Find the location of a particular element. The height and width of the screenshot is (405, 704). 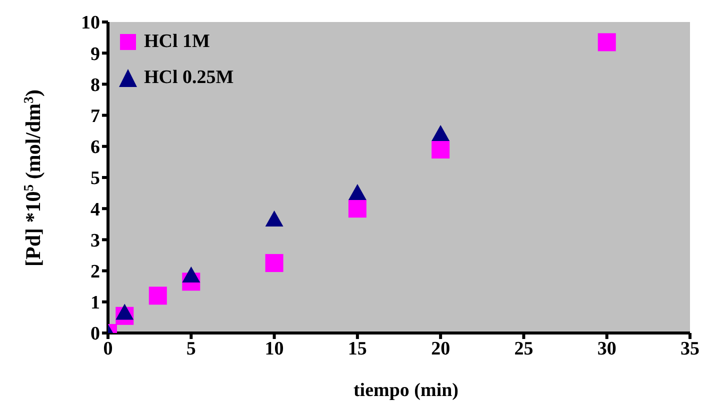

y-tick-label: 2 is located at coordinates (95, 272).